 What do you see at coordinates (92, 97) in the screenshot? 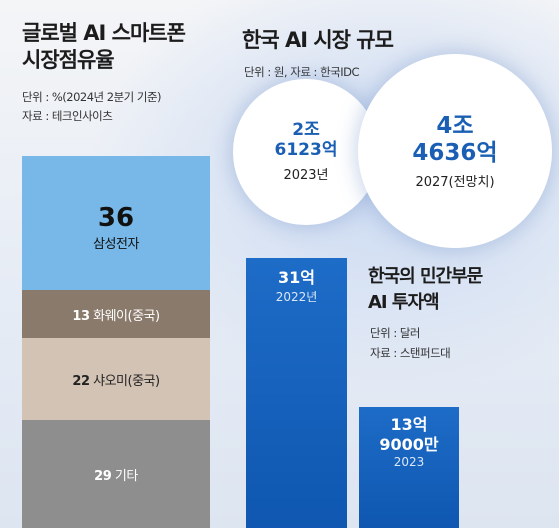
I see `share-unit: 단위 : %(2024년 2분기 기준)` at bounding box center [92, 97].